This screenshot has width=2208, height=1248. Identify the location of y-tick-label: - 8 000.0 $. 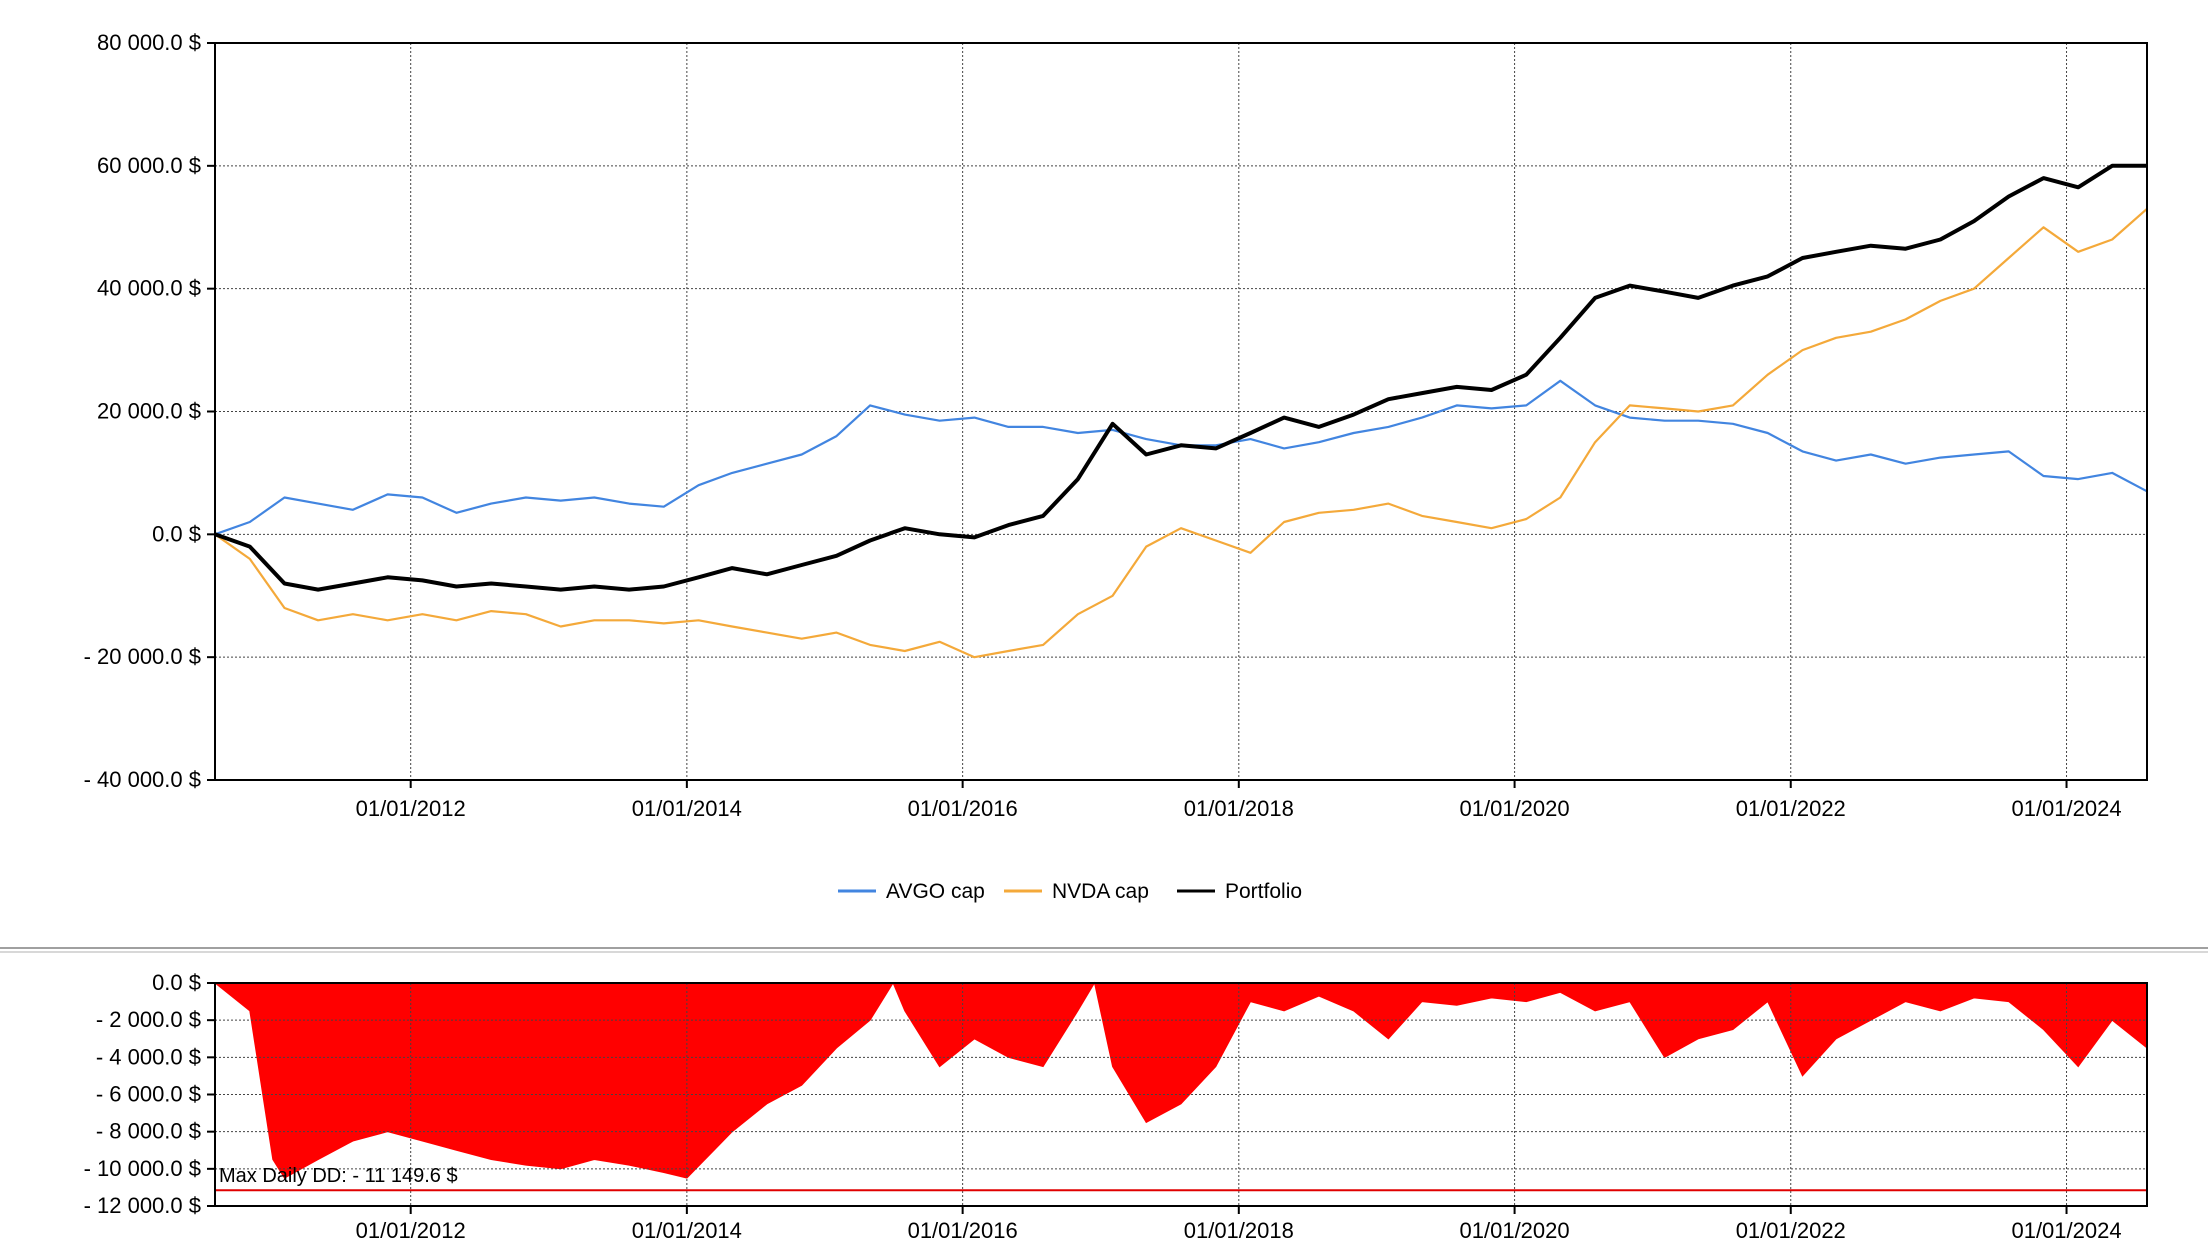
(148, 1131).